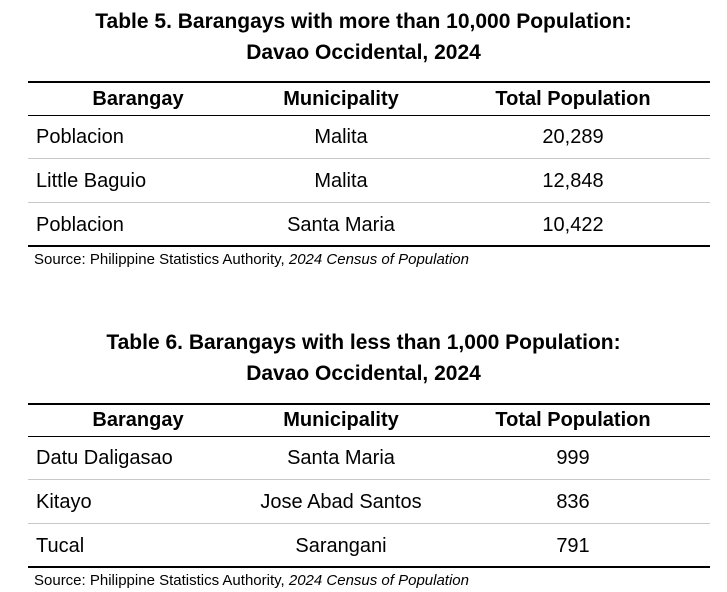 The image size is (727, 592). What do you see at coordinates (573, 181) in the screenshot?
I see `cell-total-population: 12,848` at bounding box center [573, 181].